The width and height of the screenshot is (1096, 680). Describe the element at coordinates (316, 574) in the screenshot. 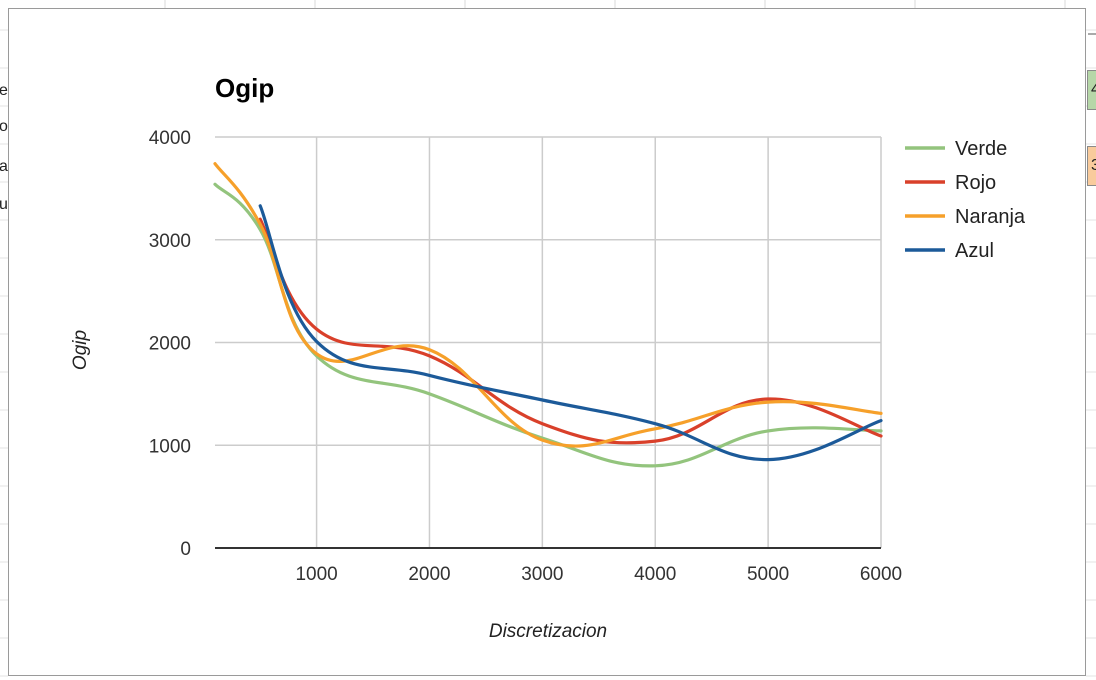

I see `x-tick-label: 1000` at that location.